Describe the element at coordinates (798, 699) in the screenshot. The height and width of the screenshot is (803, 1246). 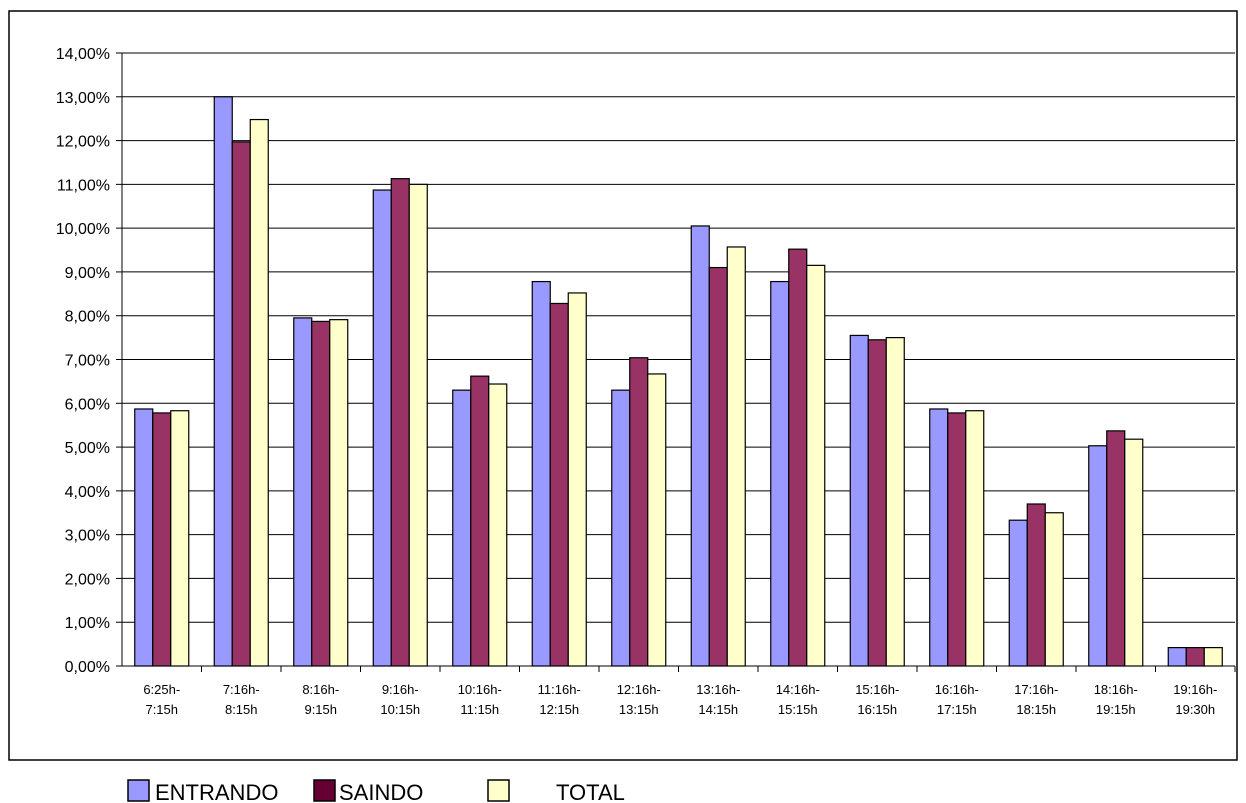
I see `x-tick-label: 14:16h-15:15h` at that location.